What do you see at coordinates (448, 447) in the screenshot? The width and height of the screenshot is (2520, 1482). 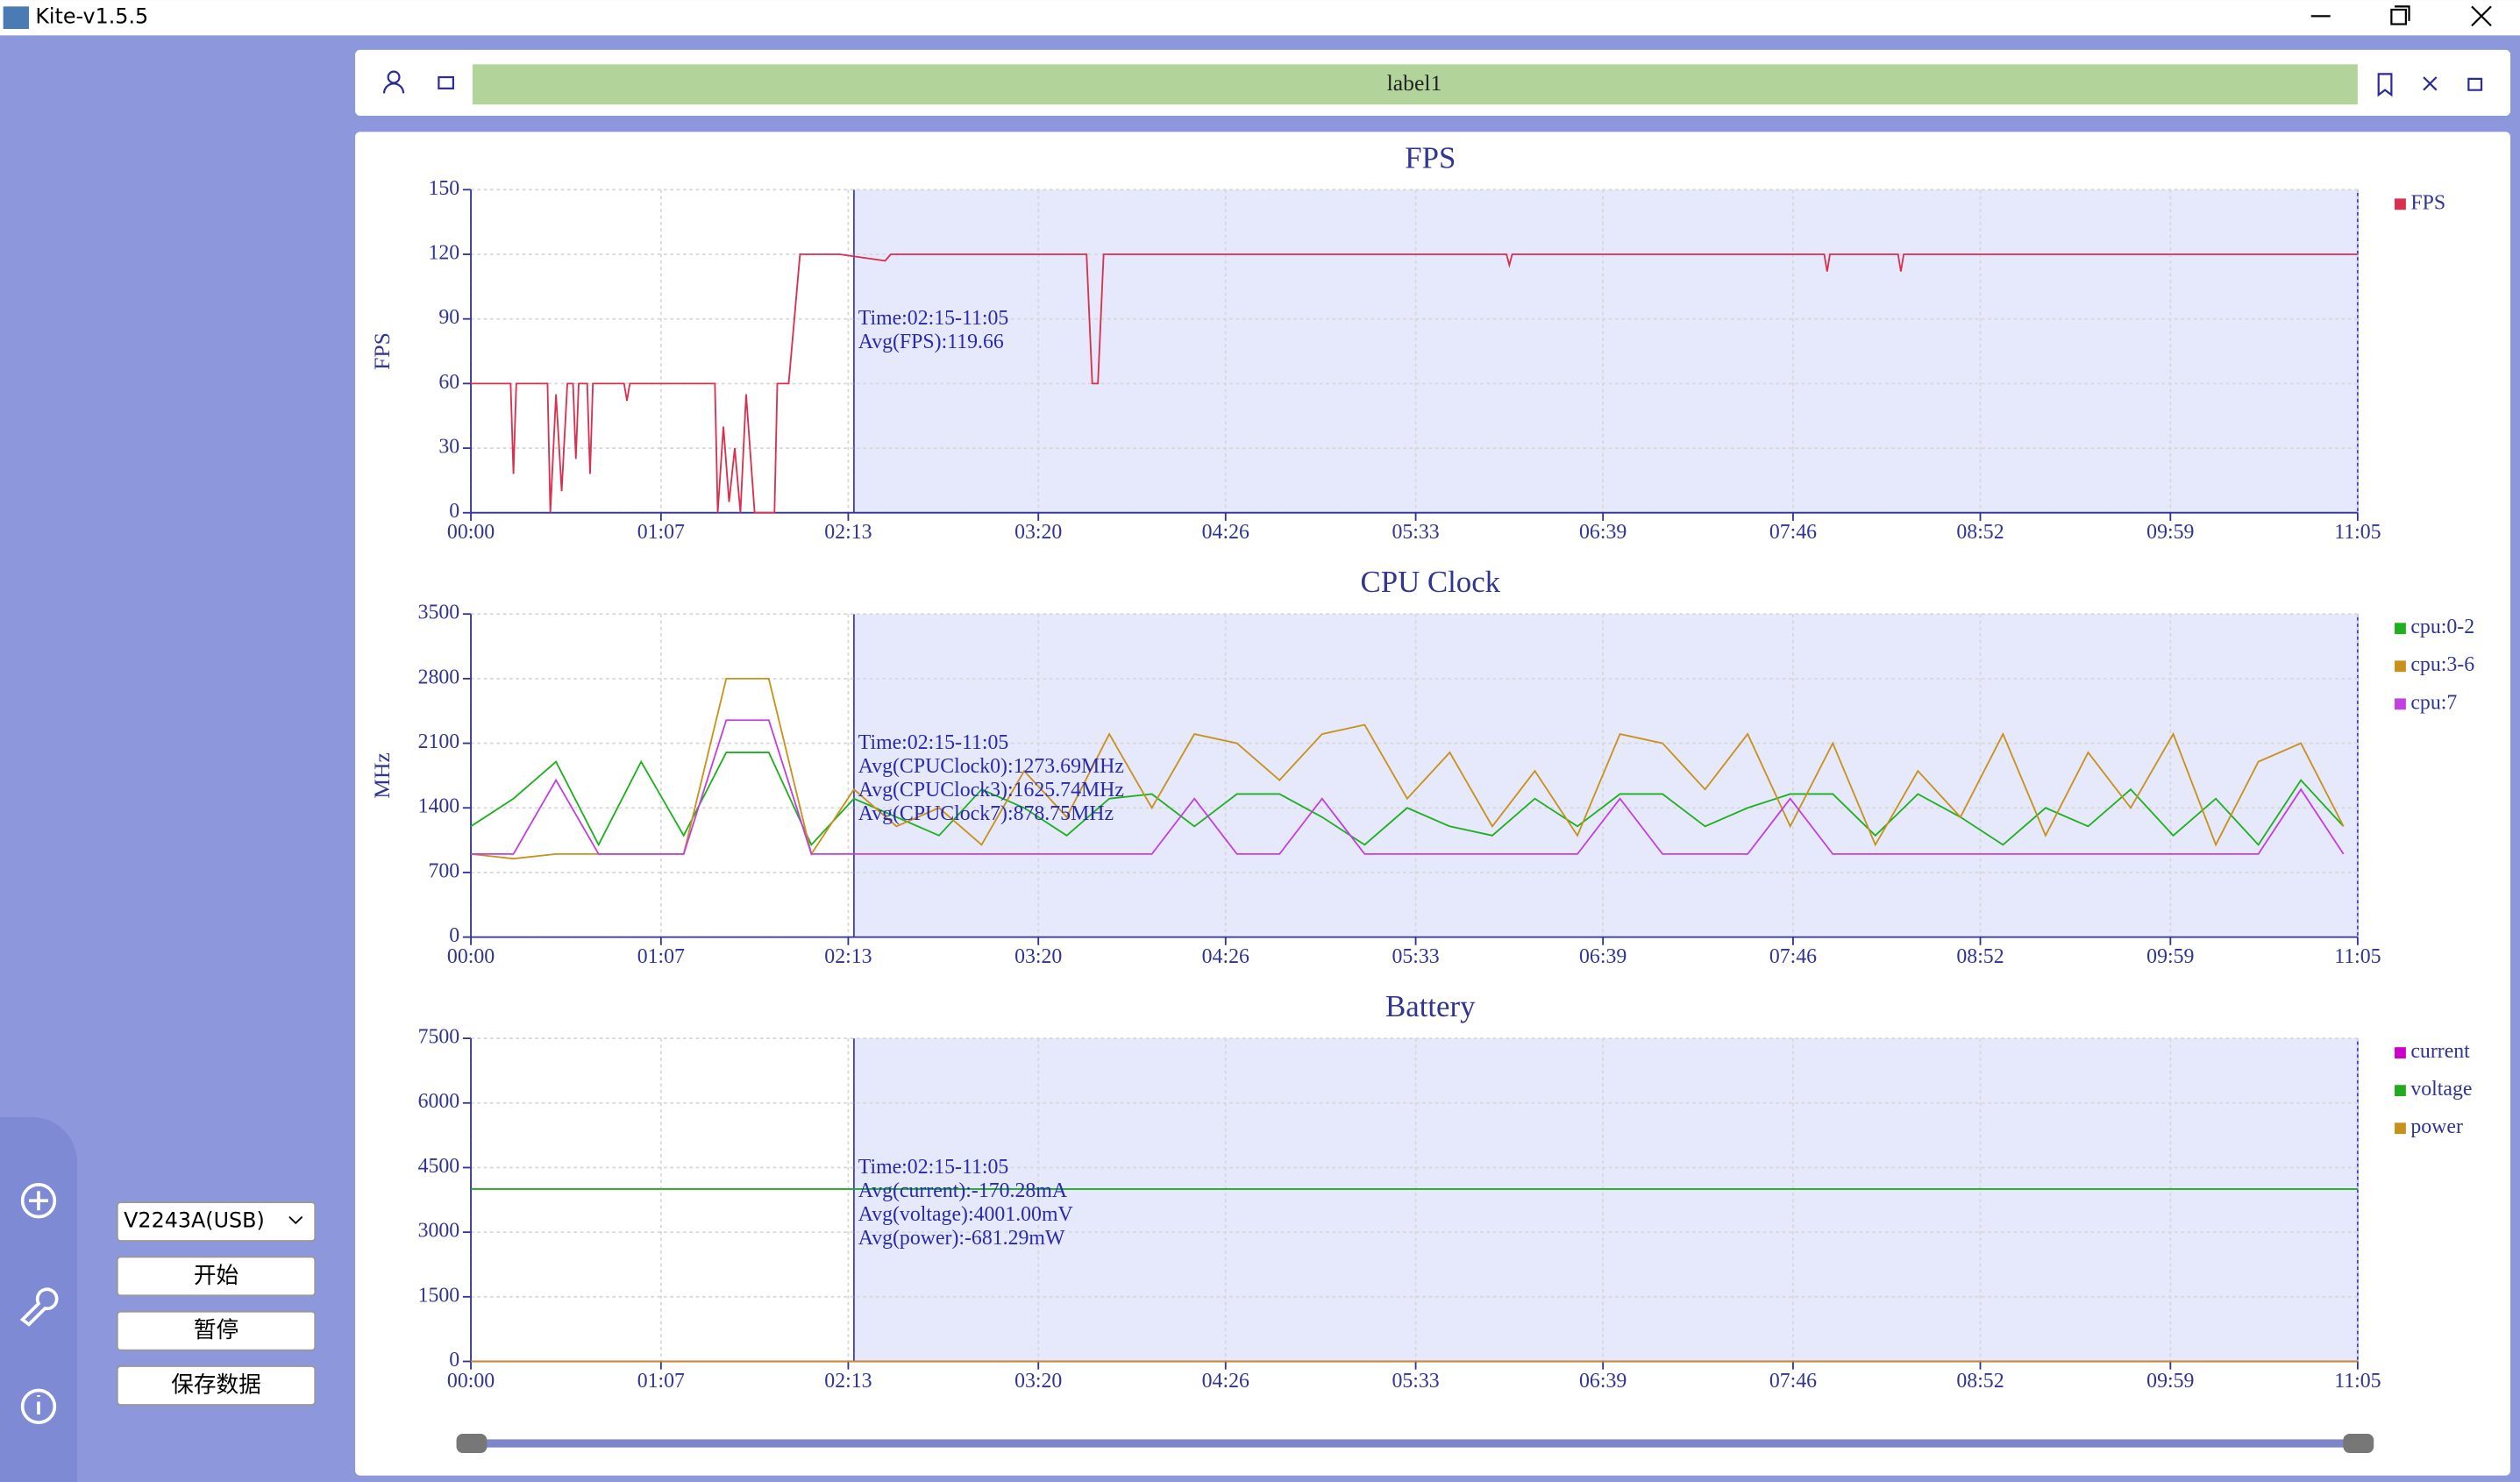 I see `y-tick-label: 30` at bounding box center [448, 447].